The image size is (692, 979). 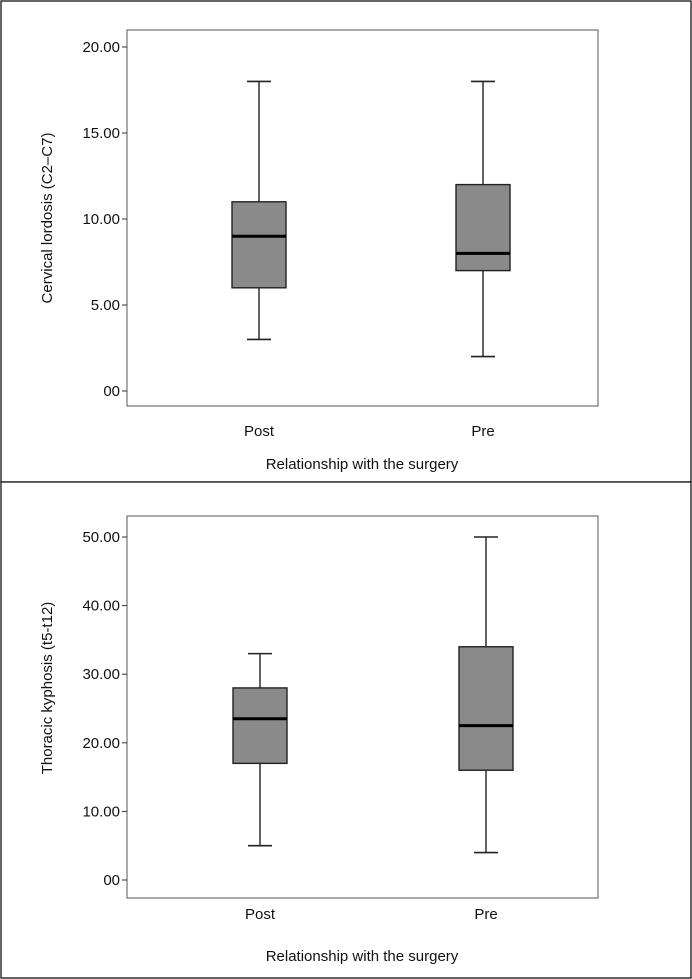 What do you see at coordinates (101, 674) in the screenshot?
I see `y-tick-label: 30.00` at bounding box center [101, 674].